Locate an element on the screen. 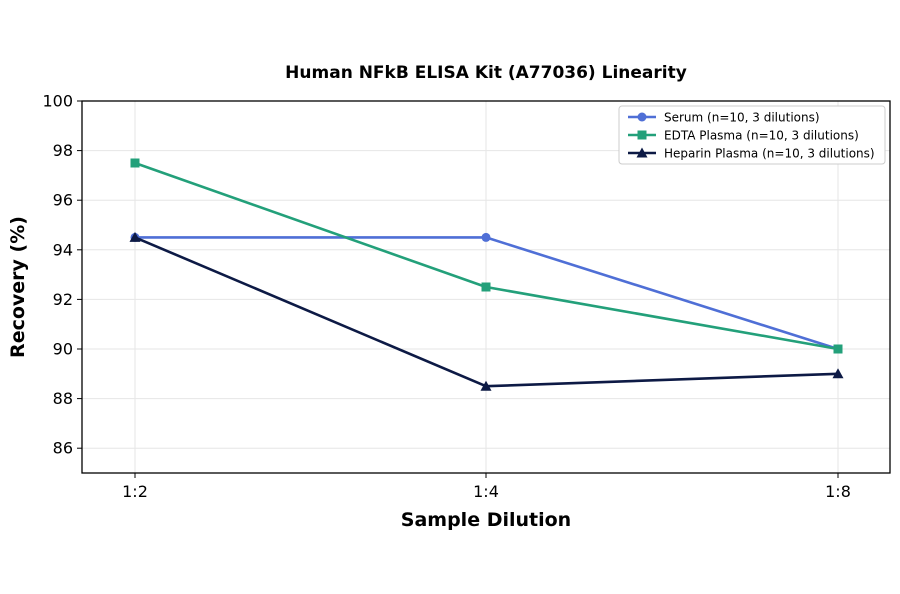 This screenshot has height=594, width=900. y-tick-label: 96 is located at coordinates (63, 200).